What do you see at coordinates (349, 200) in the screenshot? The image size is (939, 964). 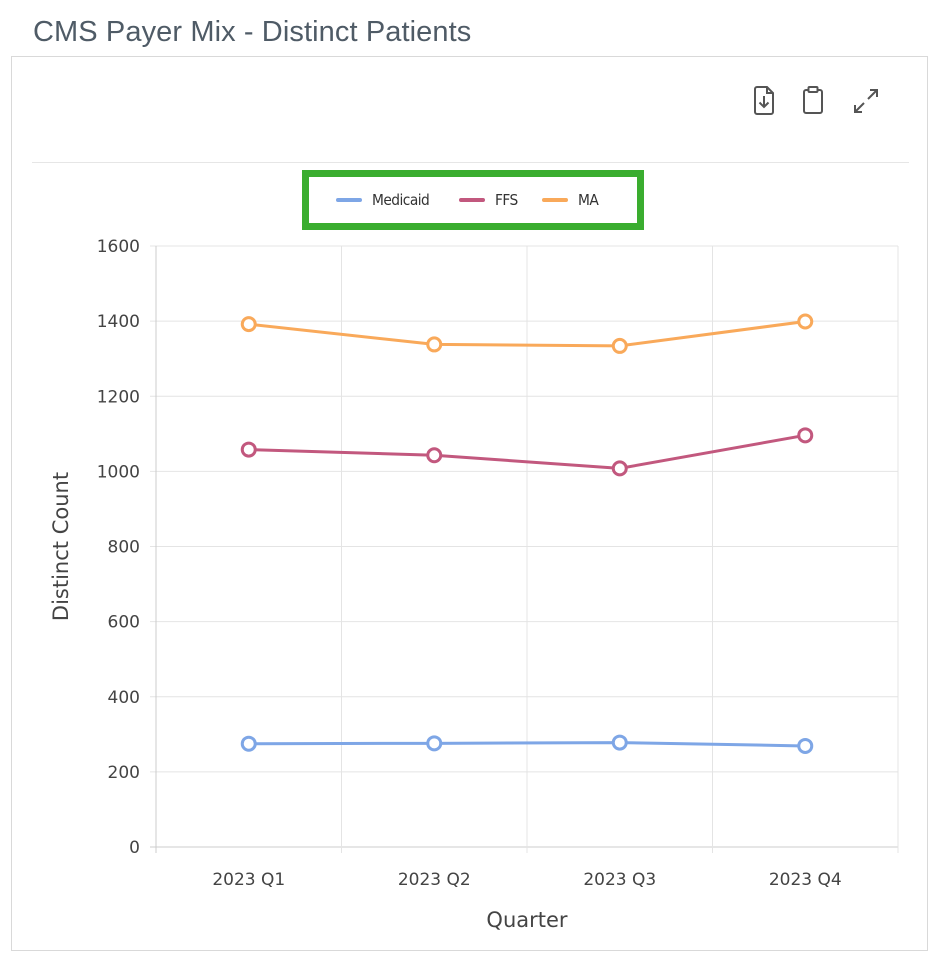 I see `legend-swatch-medicaid` at bounding box center [349, 200].